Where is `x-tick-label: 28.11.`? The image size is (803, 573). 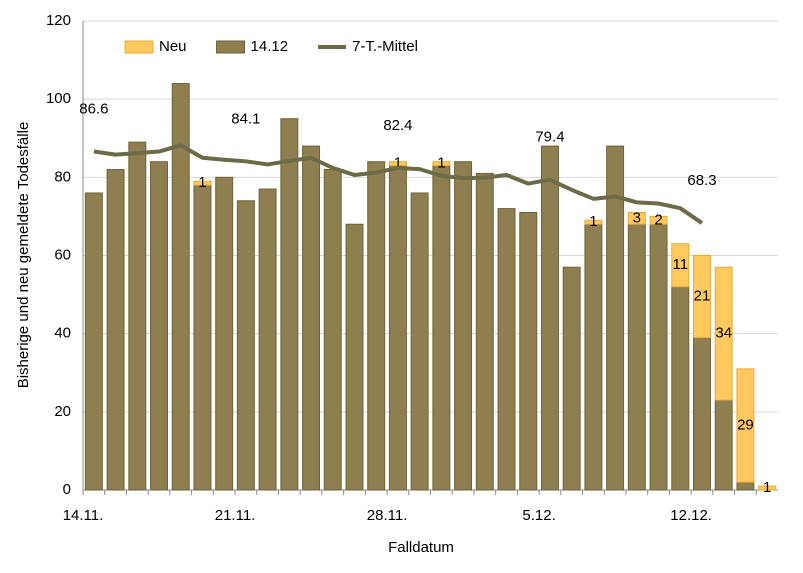 x-tick-label: 28.11. is located at coordinates (387, 515).